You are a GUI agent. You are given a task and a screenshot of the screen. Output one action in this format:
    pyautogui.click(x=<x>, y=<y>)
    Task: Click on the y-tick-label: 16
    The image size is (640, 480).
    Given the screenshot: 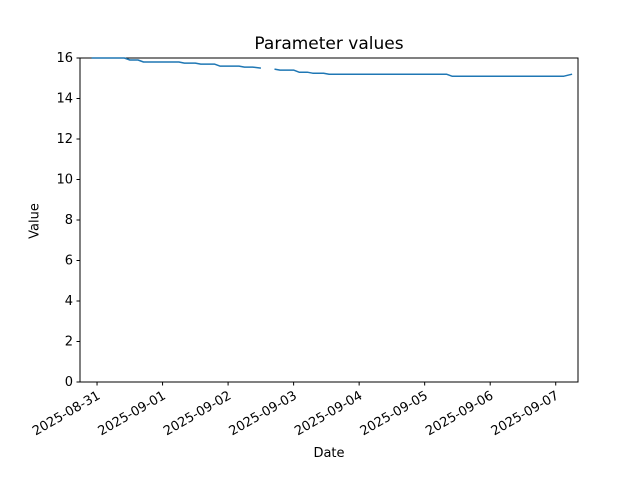 What is the action you would take?
    pyautogui.click(x=64, y=58)
    